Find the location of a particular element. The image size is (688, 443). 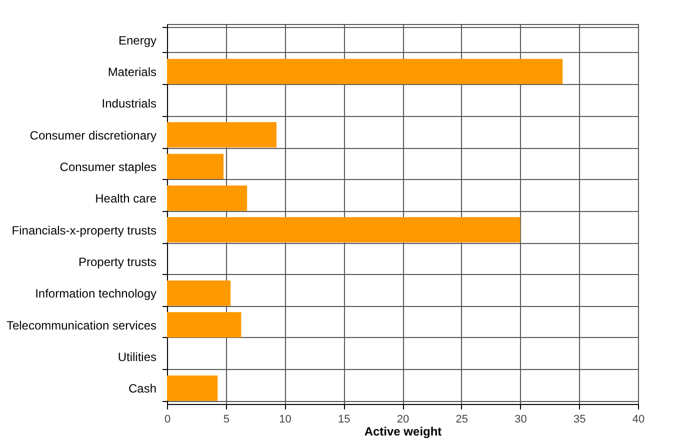

x-tick-label: 15 is located at coordinates (344, 420).